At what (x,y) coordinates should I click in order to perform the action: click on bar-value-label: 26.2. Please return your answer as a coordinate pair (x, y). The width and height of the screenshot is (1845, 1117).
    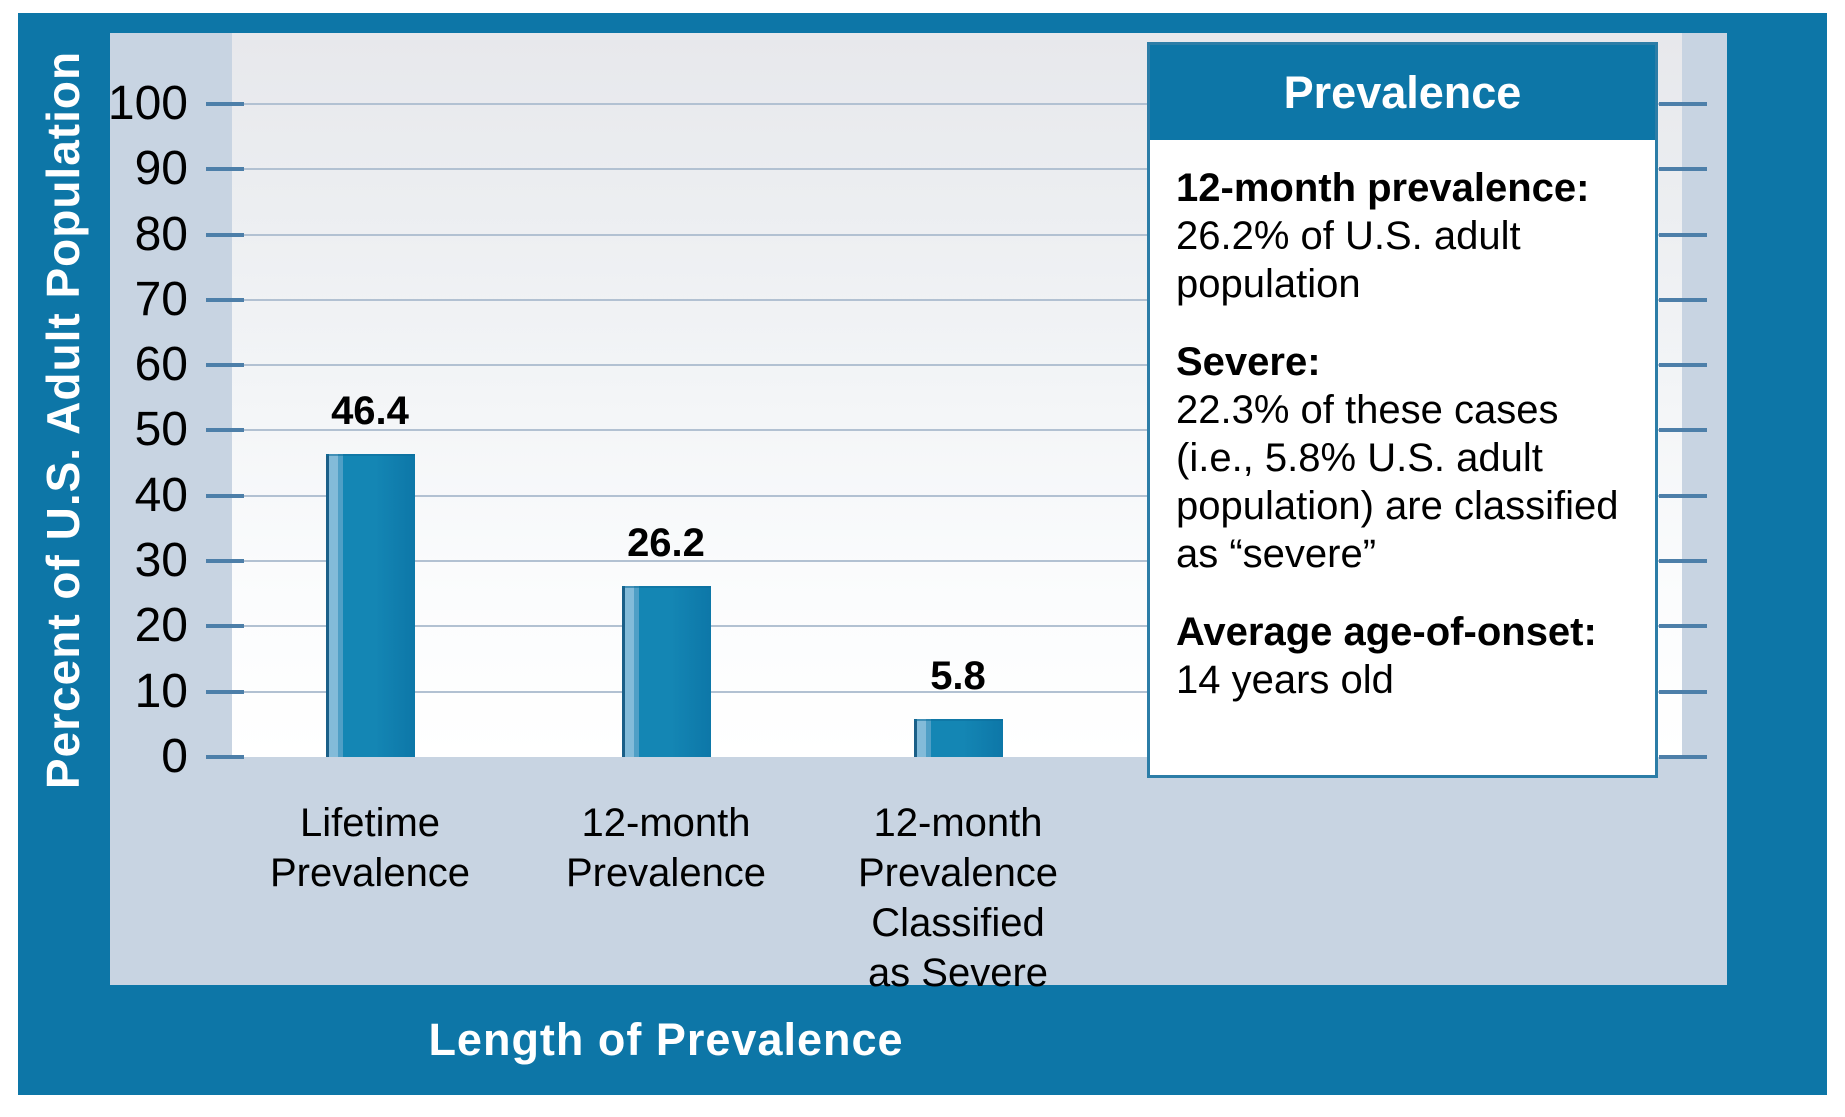
    Looking at the image, I should click on (666, 543).